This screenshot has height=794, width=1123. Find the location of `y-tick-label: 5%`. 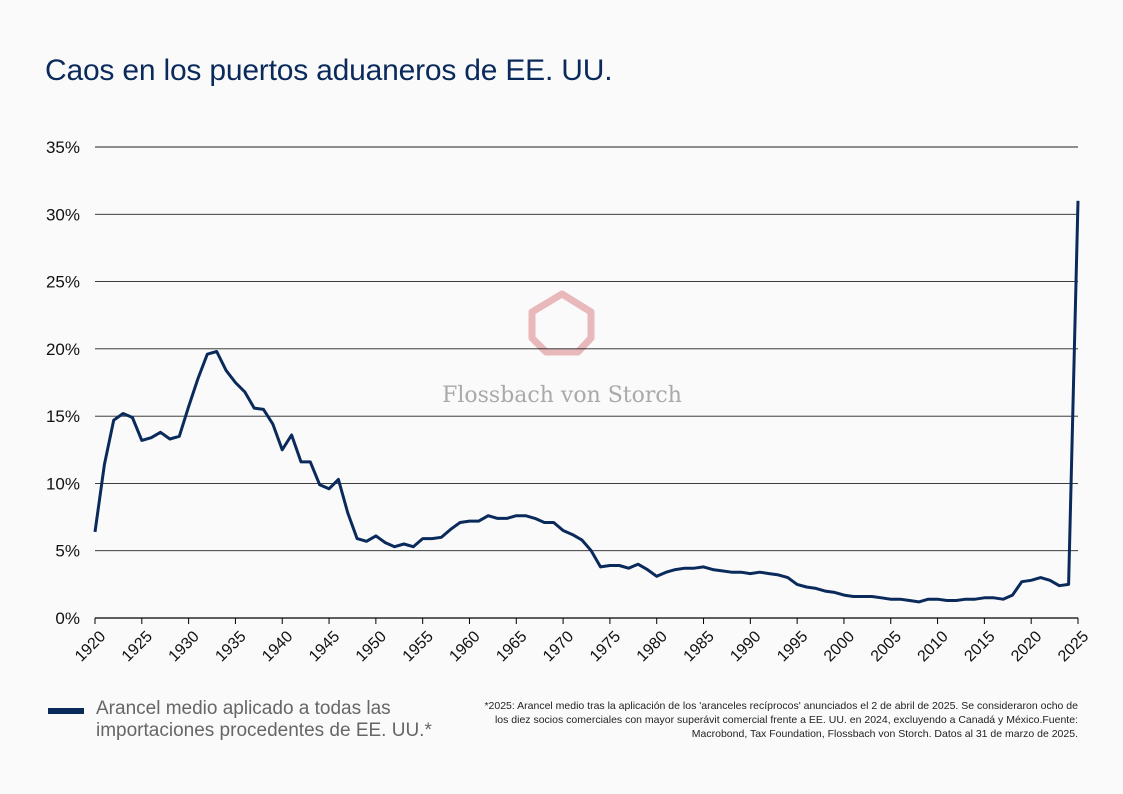

y-tick-label: 5% is located at coordinates (67, 551).